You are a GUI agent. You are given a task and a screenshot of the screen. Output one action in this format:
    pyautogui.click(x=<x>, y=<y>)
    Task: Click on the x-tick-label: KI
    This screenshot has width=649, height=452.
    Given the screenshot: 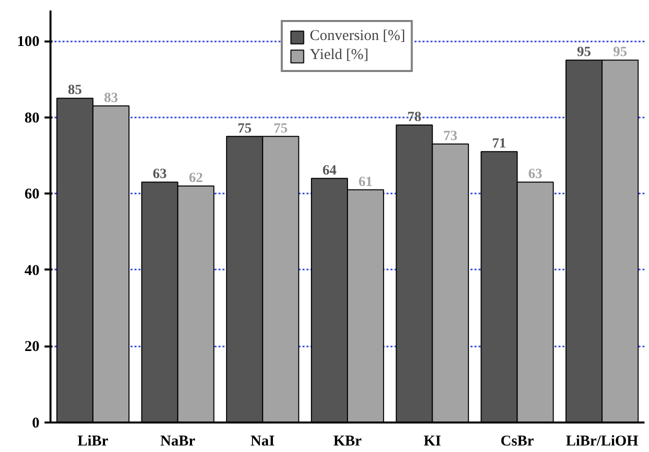 What is the action you would take?
    pyautogui.click(x=433, y=442)
    